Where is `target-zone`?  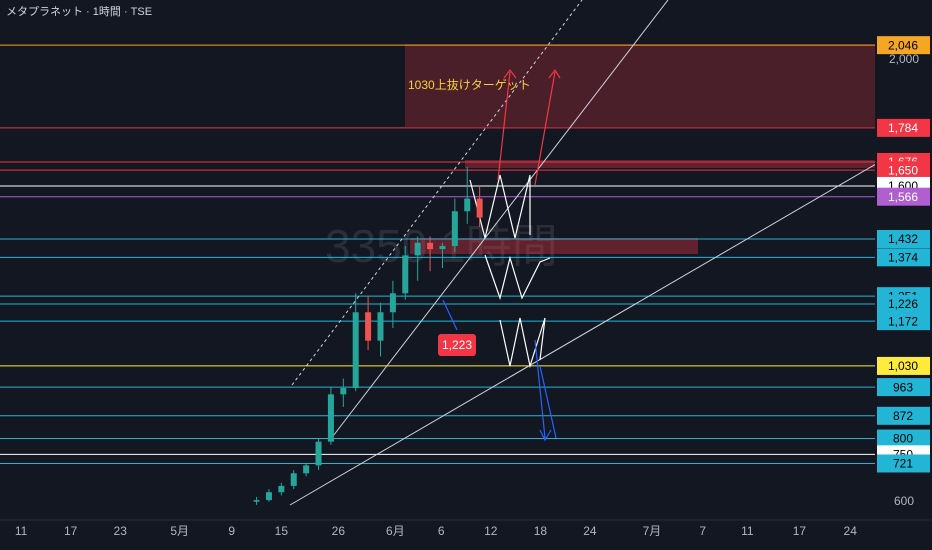
target-zone is located at coordinates (640, 85).